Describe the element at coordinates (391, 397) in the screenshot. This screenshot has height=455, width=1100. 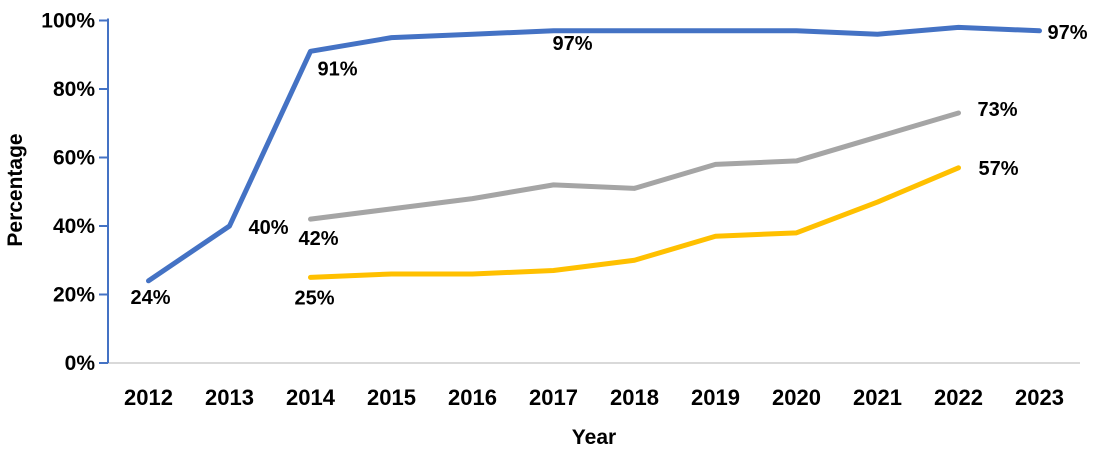
I see `x-axis-year-label: 2015` at that location.